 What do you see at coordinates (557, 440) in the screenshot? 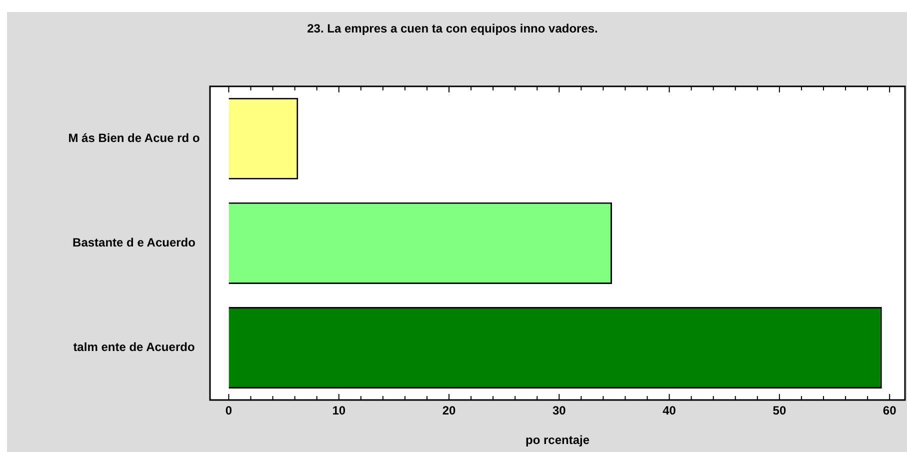
I see `x-axis-title: po rcentaje` at bounding box center [557, 440].